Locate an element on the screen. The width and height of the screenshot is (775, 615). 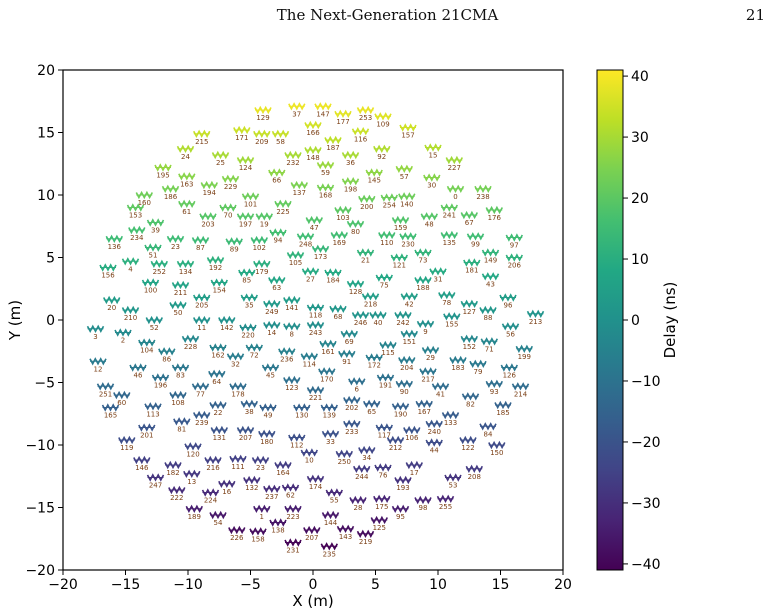
station-mark: 183 is located at coordinates (458, 363).